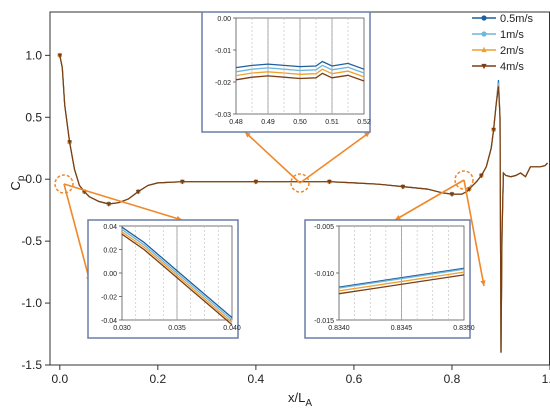  What do you see at coordinates (33, 179) in the screenshot?
I see `y-tick-label: 0.0` at bounding box center [33, 179].